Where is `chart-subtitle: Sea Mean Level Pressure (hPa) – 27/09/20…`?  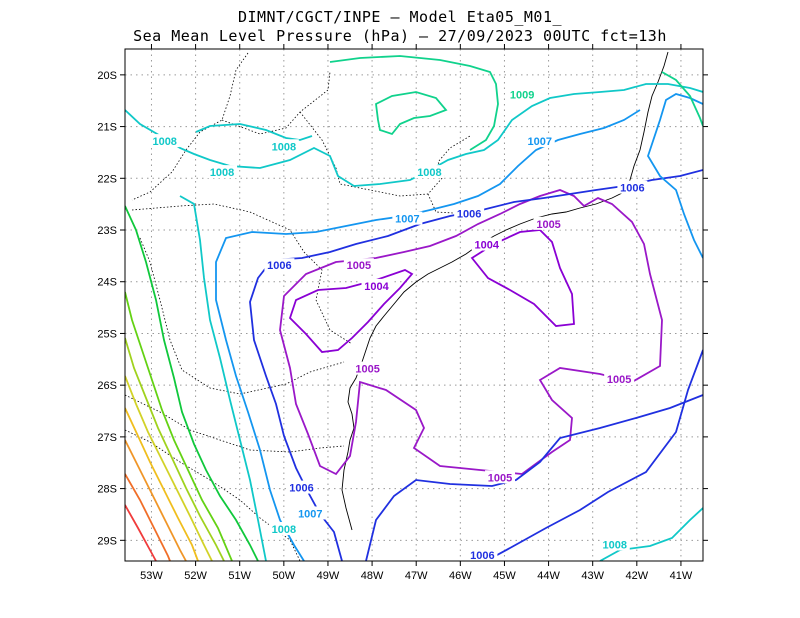
chart-subtitle: Sea Mean Level Pressure (hPa) – 27/09/20… is located at coordinates (400, 36).